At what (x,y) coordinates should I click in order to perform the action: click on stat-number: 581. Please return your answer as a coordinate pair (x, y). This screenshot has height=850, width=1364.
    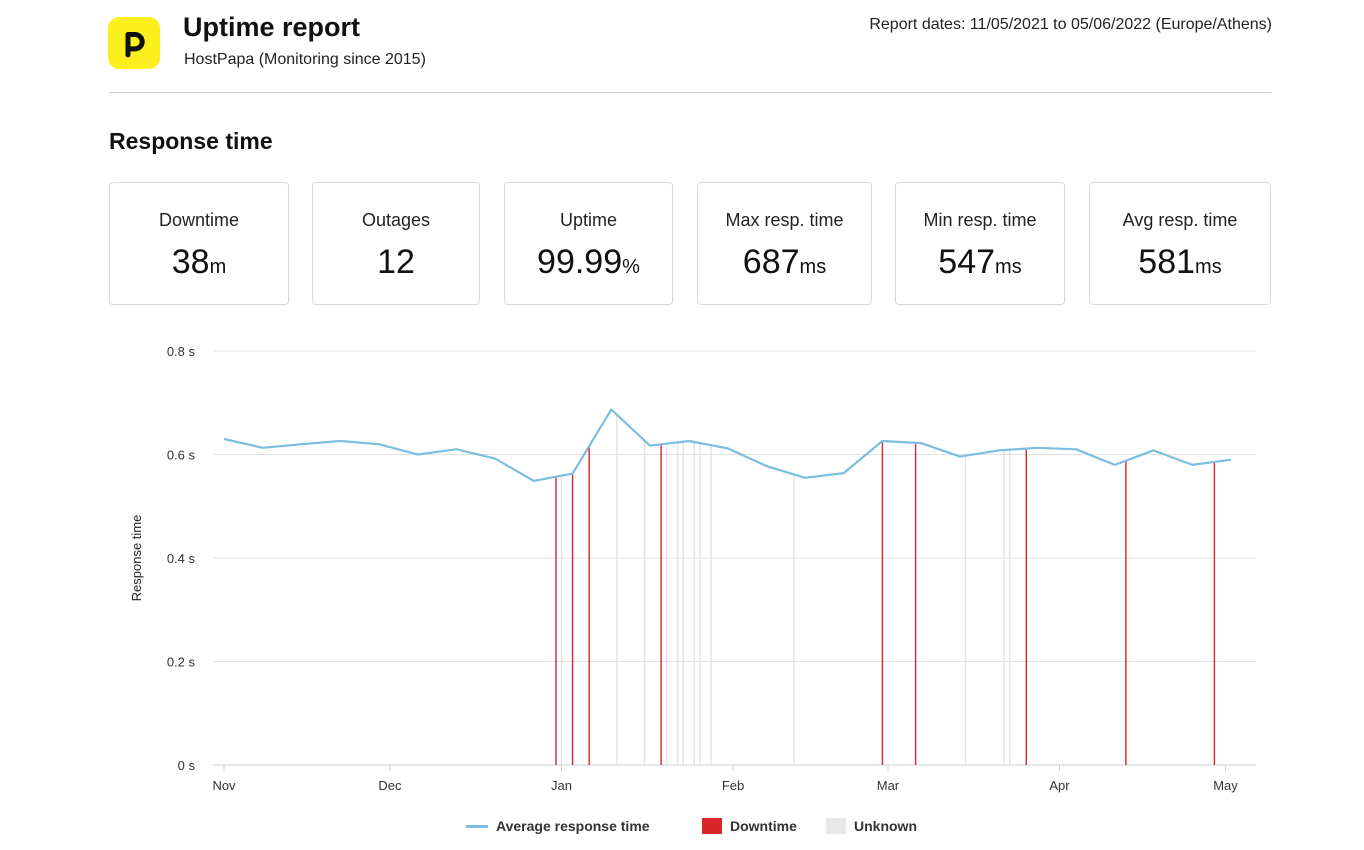
    Looking at the image, I should click on (1167, 262).